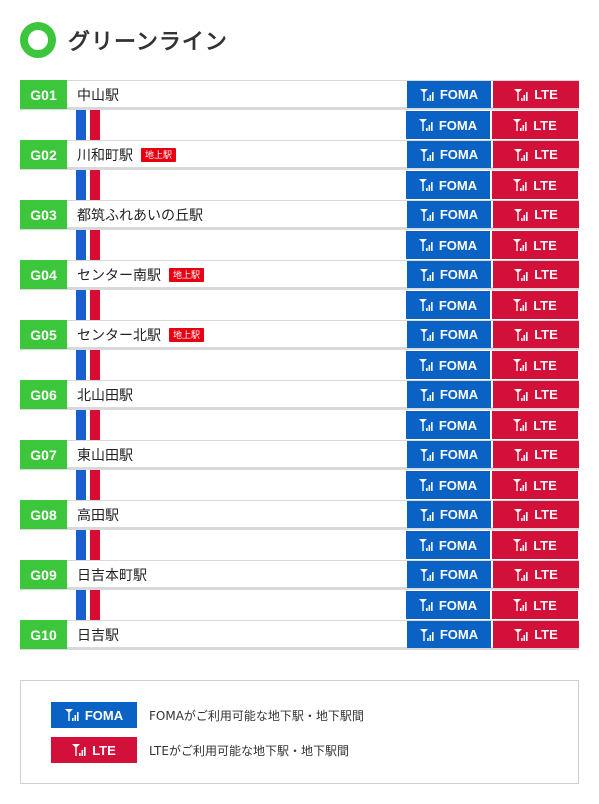 The width and height of the screenshot is (599, 804). I want to click on legend-item-foma: FOMA FOMAがご利用可能な地下駅・地下駅間, so click(207, 715).